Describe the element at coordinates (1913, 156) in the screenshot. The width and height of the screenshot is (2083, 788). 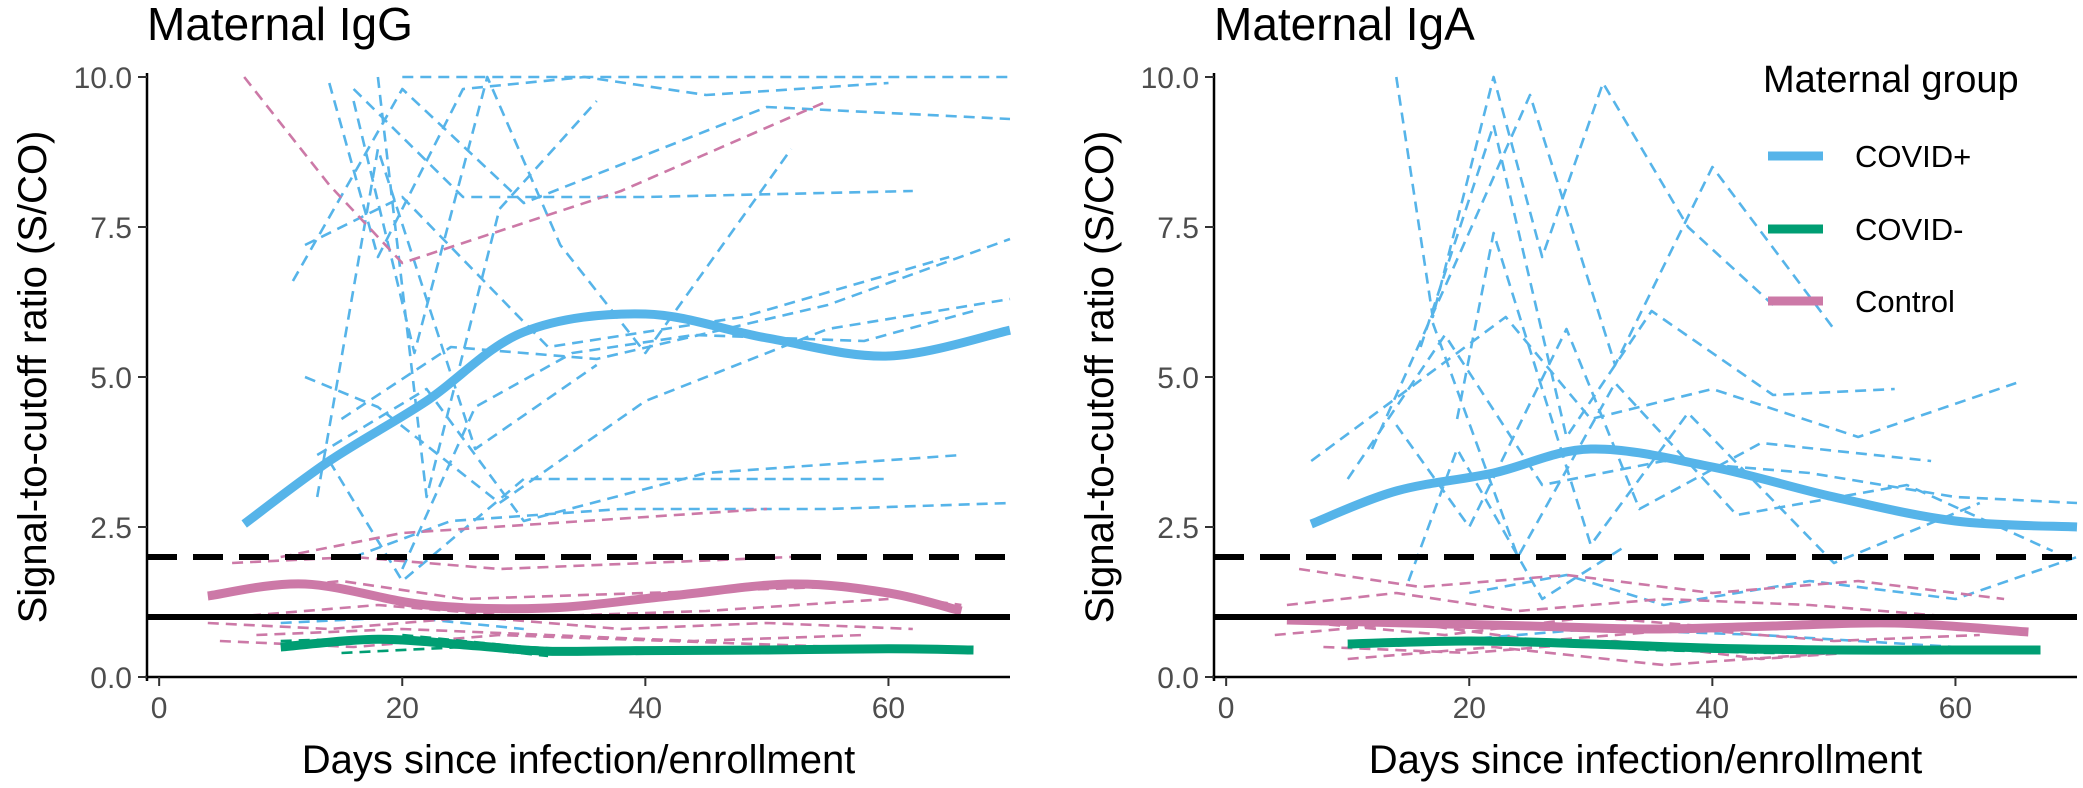
I see `legend-label-covid-pos: COVID+` at that location.